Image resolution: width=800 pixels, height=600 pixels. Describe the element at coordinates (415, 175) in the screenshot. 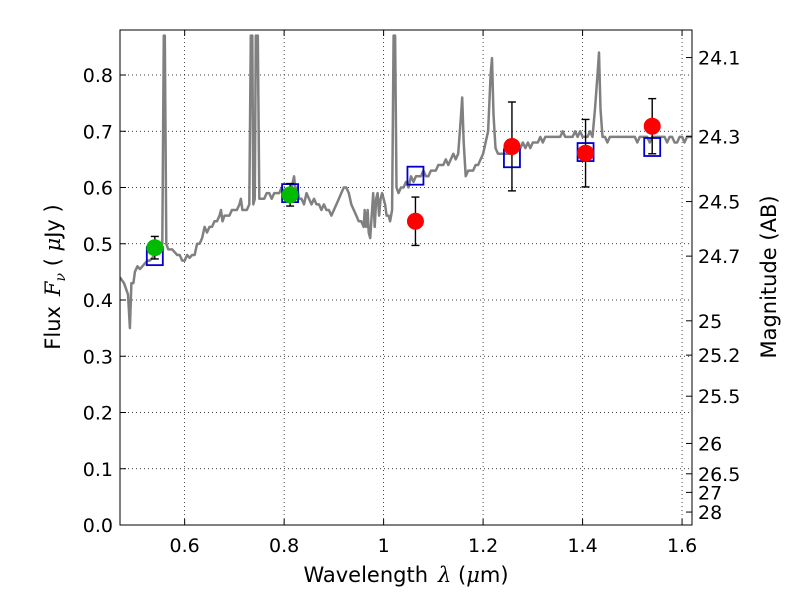

I see `model-square-marker` at that location.